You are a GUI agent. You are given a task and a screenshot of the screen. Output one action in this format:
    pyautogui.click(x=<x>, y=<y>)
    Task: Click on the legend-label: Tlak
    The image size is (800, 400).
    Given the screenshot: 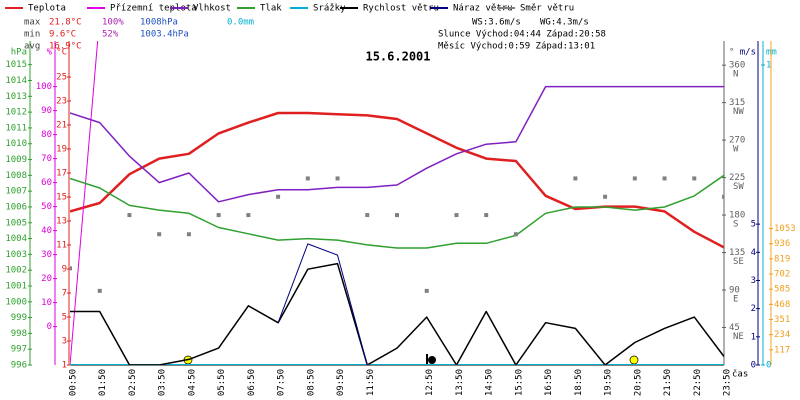 What is the action you would take?
    pyautogui.click(x=271, y=9)
    